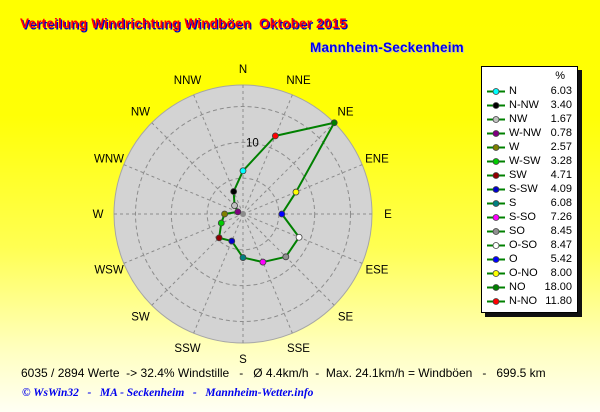  I want to click on legend-item: W-NW 0.78, so click(529, 133).